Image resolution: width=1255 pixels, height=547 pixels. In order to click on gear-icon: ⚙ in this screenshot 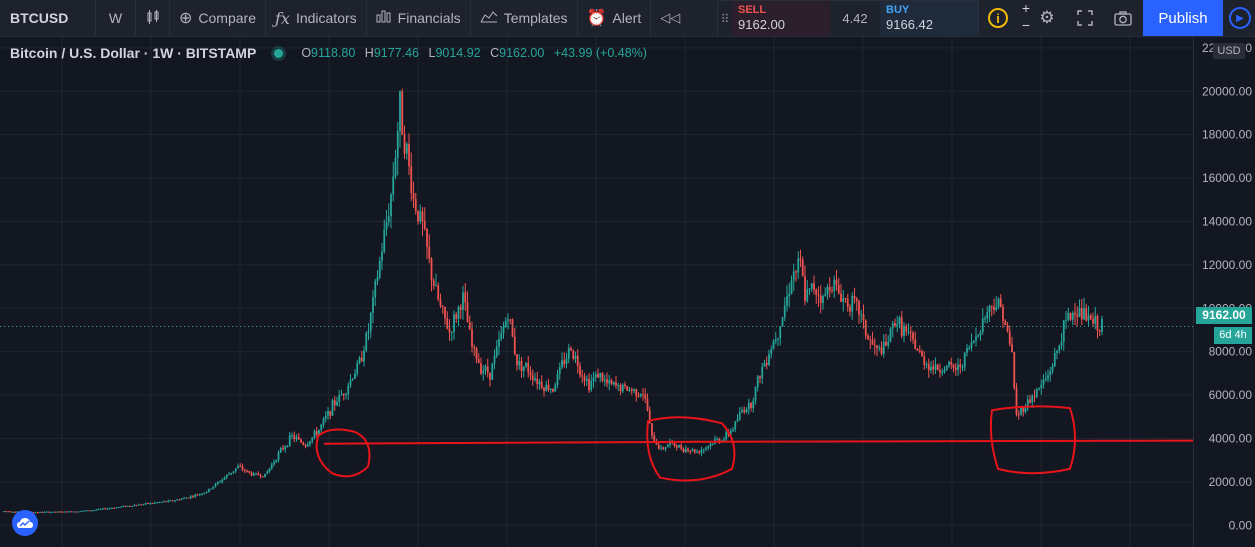, I will do `click(1047, 17)`.